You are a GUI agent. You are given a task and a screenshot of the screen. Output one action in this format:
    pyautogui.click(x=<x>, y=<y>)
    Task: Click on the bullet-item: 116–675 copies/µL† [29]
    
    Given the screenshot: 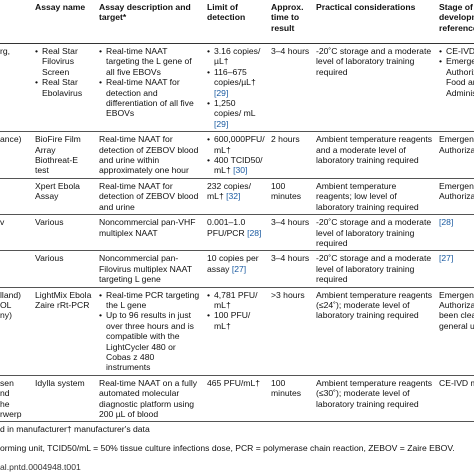 What is the action you would take?
    pyautogui.click(x=236, y=82)
    